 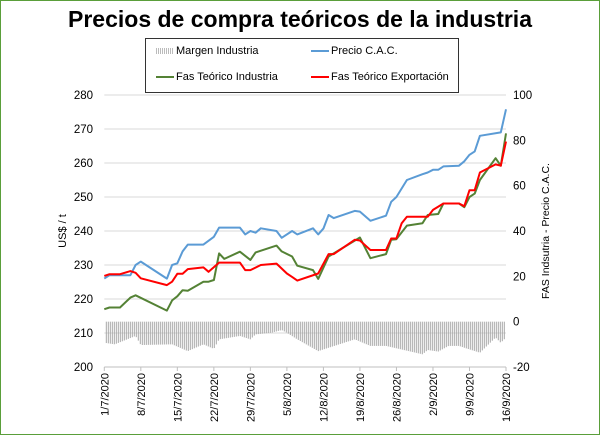 What do you see at coordinates (83, 368) in the screenshot?
I see `y-tick-label: 200` at bounding box center [83, 368].